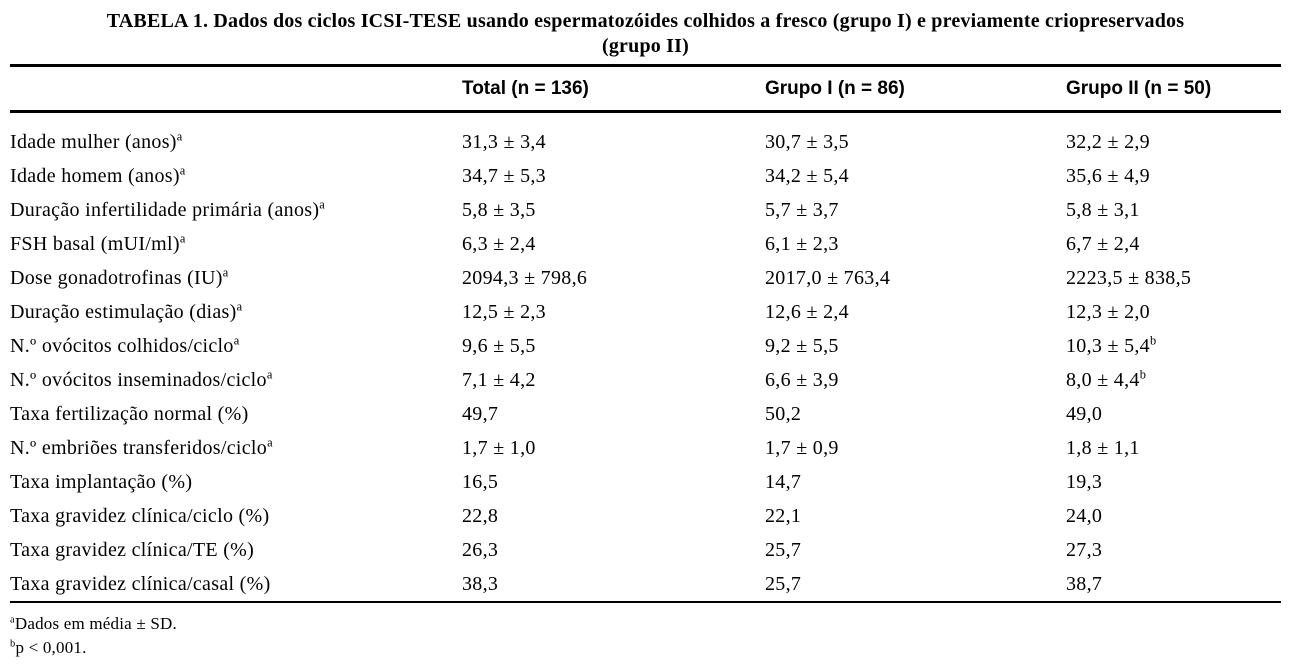 The width and height of the screenshot is (1291, 669). What do you see at coordinates (1103, 243) in the screenshot?
I see `cell-grupo2-text: 6,7 ± 2,4` at bounding box center [1103, 243].